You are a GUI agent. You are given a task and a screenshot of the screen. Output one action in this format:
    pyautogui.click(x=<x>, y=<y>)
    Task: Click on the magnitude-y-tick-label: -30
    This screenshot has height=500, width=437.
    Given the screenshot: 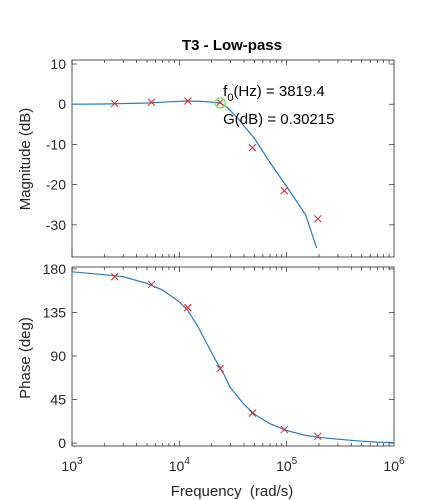 What is the action you would take?
    pyautogui.click(x=56, y=225)
    